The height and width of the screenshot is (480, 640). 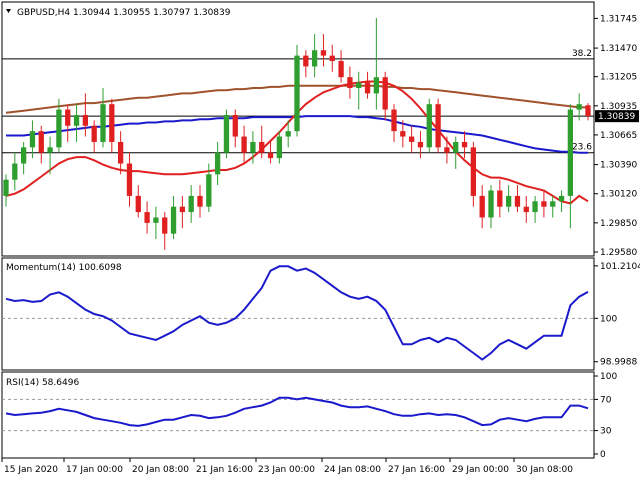 What do you see at coordinates (620, 267) in the screenshot?
I see `momentum-tick-label: 101.2104` at bounding box center [620, 267].